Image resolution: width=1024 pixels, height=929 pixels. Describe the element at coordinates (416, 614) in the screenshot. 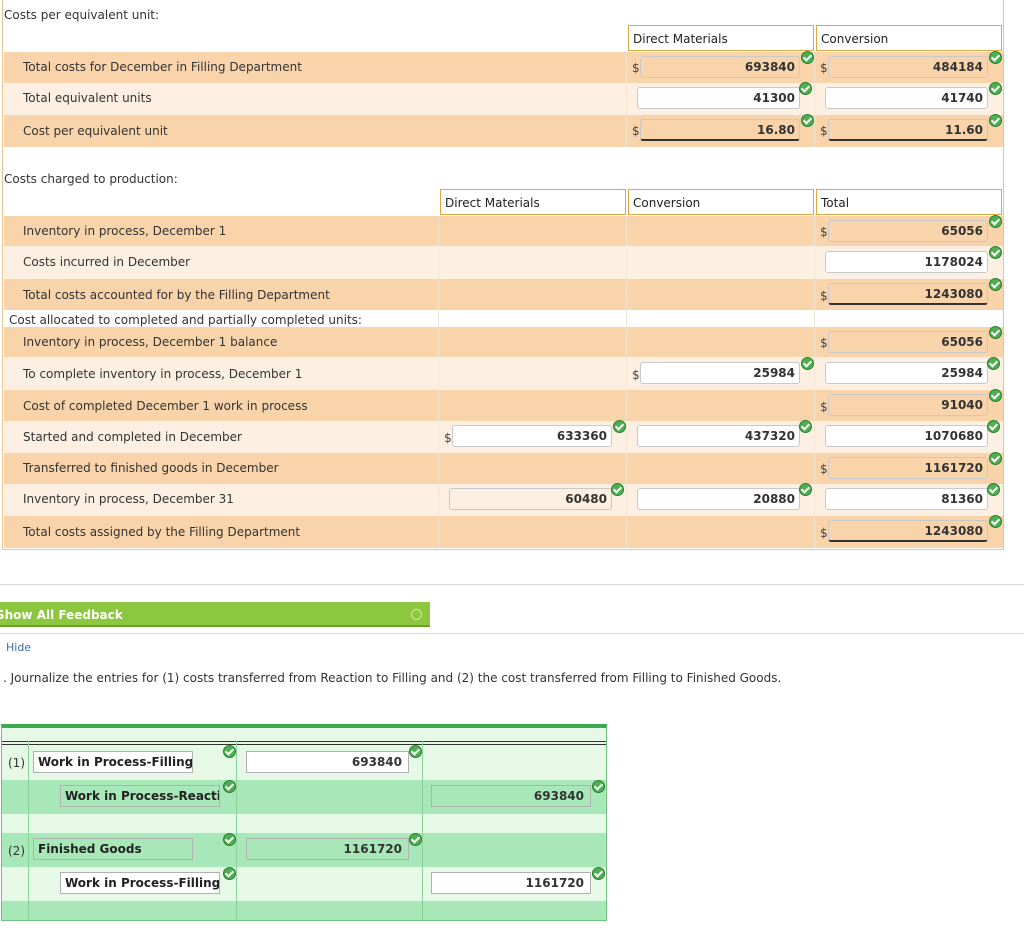

I see `toggle-circle-icon` at that location.